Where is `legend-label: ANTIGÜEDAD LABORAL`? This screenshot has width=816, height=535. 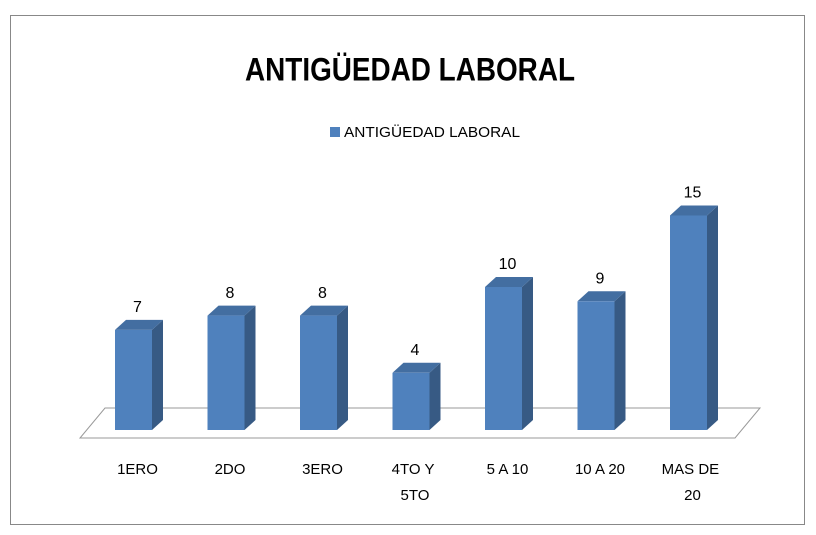
legend-label: ANTIGÜEDAD LABORAL is located at coordinates (432, 132).